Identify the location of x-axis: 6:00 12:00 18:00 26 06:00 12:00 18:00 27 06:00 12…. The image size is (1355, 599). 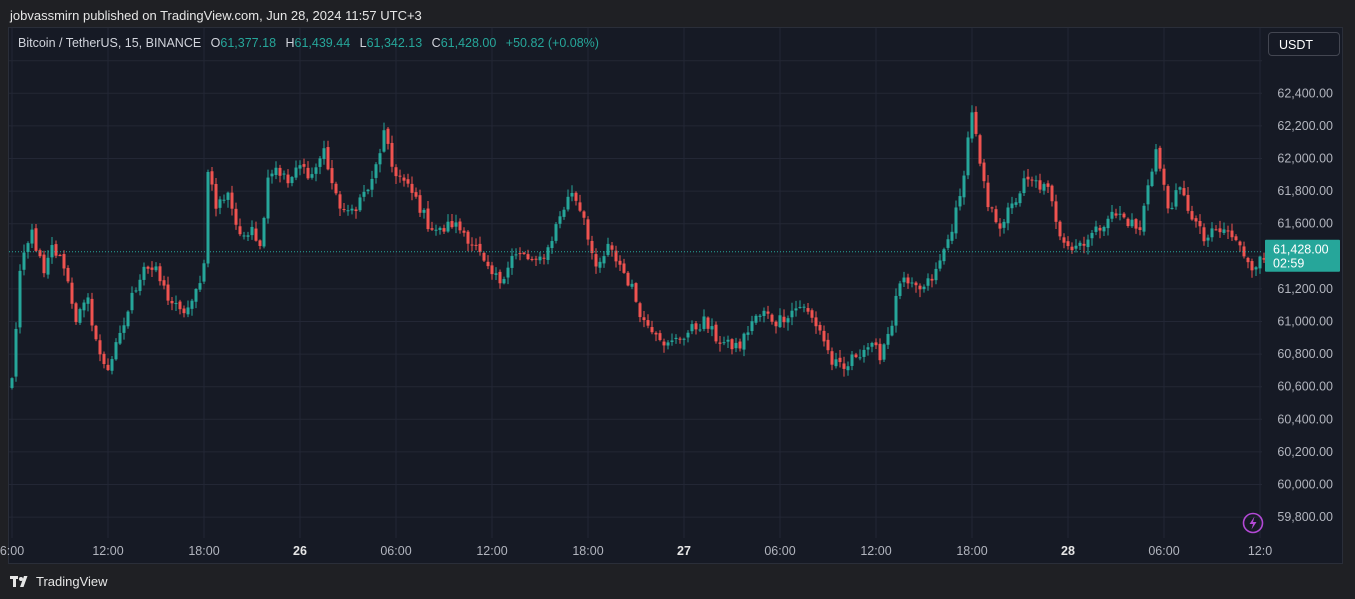
(636, 551).